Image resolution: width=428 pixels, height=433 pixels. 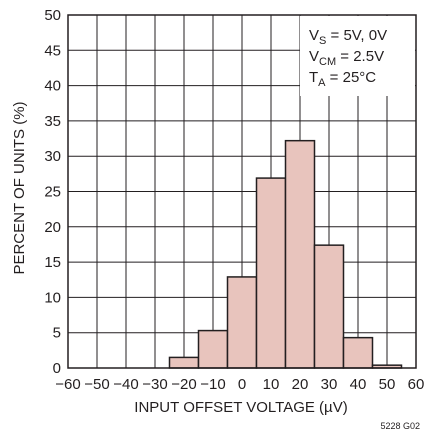 I want to click on x-tick-label: 0, so click(x=242, y=384).